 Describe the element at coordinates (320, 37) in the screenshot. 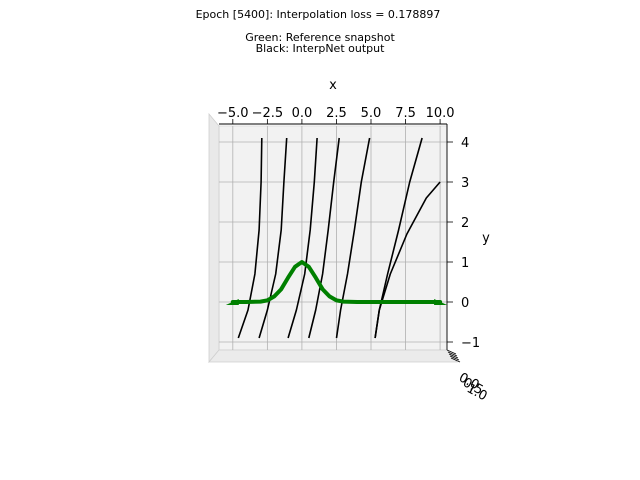

I see `legend-line-reference: Green: Reference snapshot` at that location.